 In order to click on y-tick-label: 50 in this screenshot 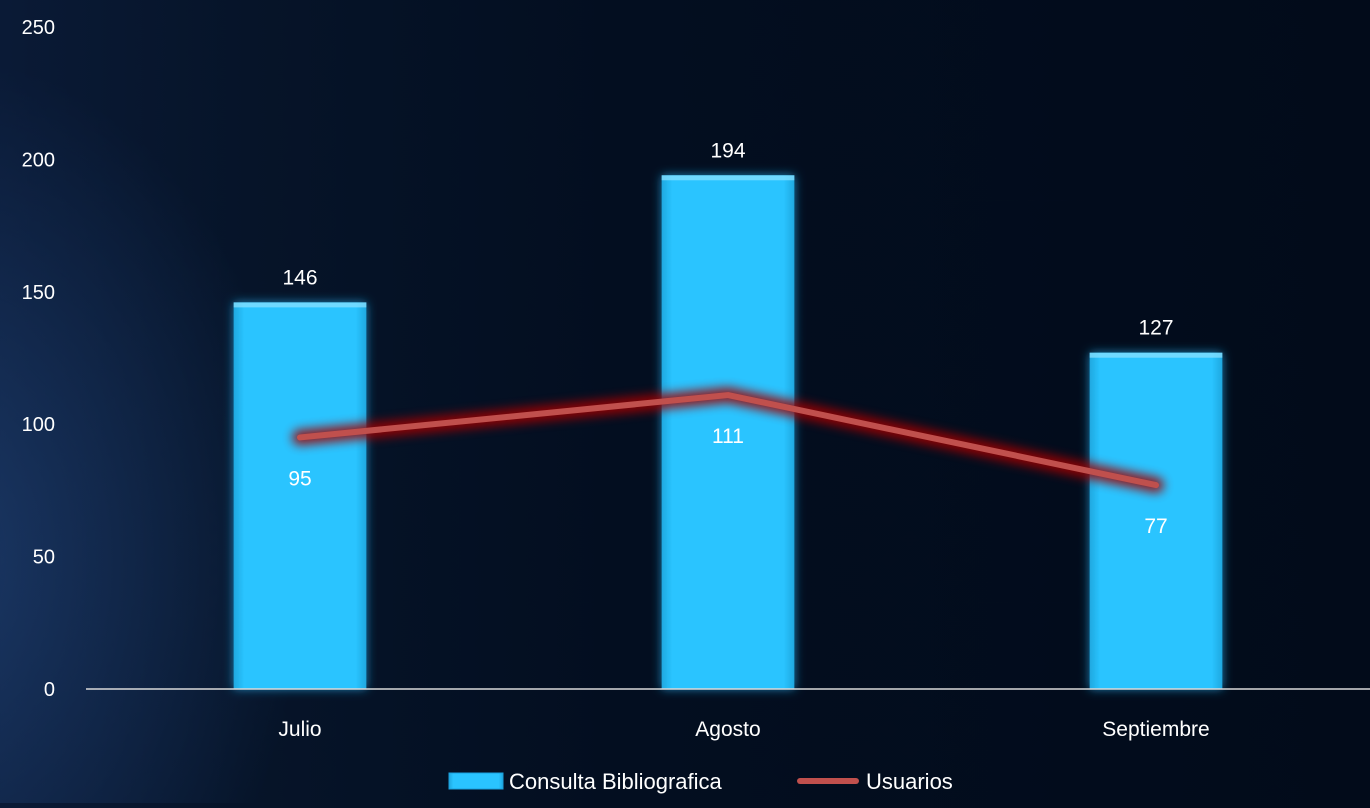, I will do `click(44, 558)`.